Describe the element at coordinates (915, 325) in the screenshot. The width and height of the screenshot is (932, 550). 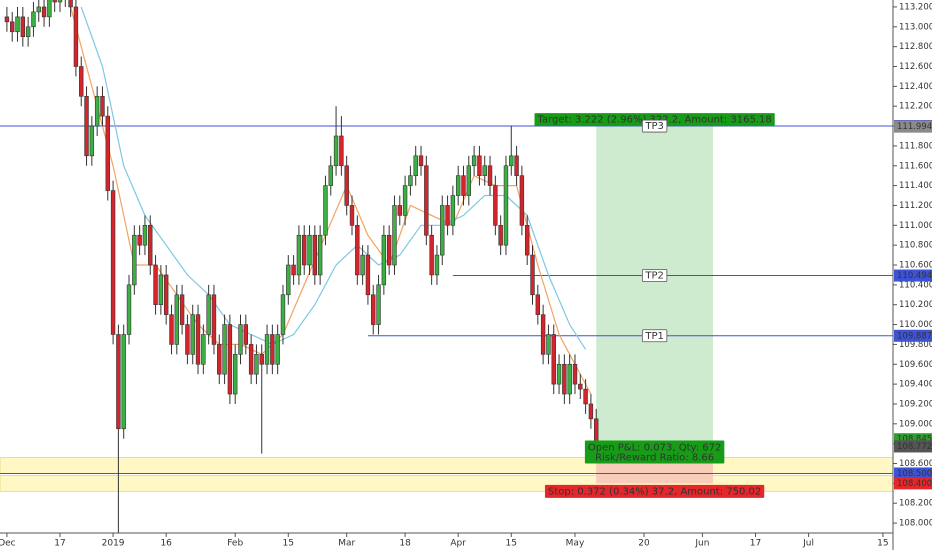
I see `y-tick-label: 110.000` at that location.